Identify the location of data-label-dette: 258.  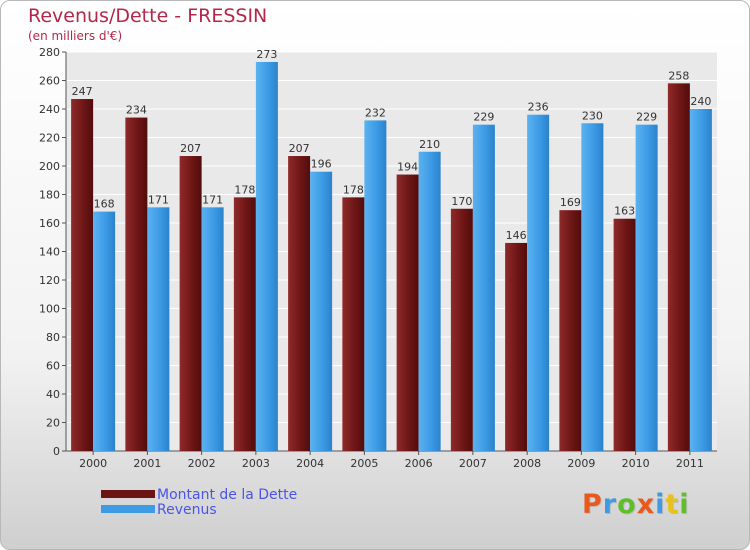
(678, 75).